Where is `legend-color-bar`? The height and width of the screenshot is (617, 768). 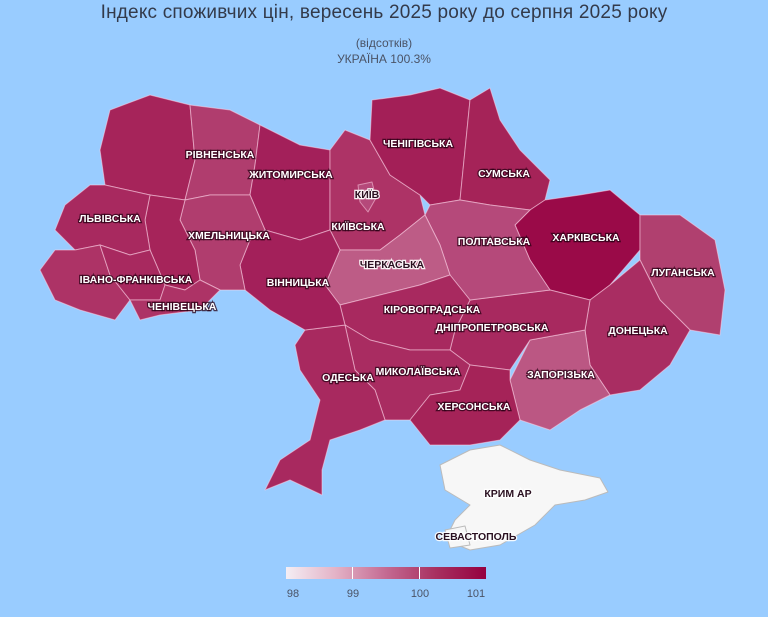 legend-color-bar is located at coordinates (386, 573).